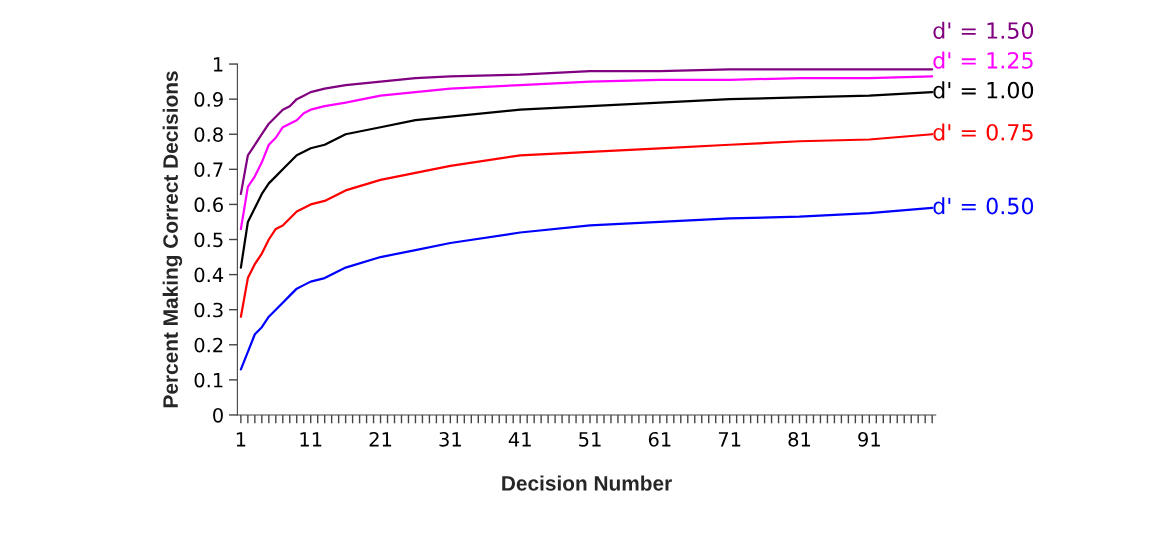 The width and height of the screenshot is (1158, 557). Describe the element at coordinates (208, 345) in the screenshot. I see `y-tick-label: 0.2` at that location.